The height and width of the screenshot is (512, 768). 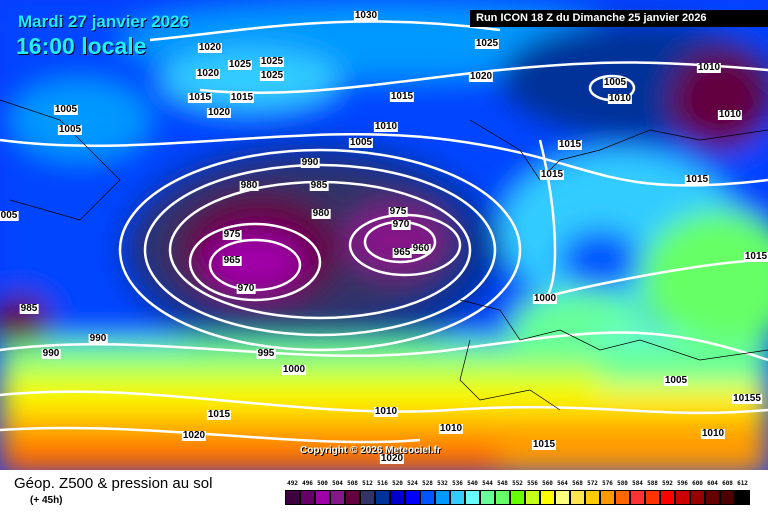 I want to click on legend-swatch: 528, so click(x=427, y=492).